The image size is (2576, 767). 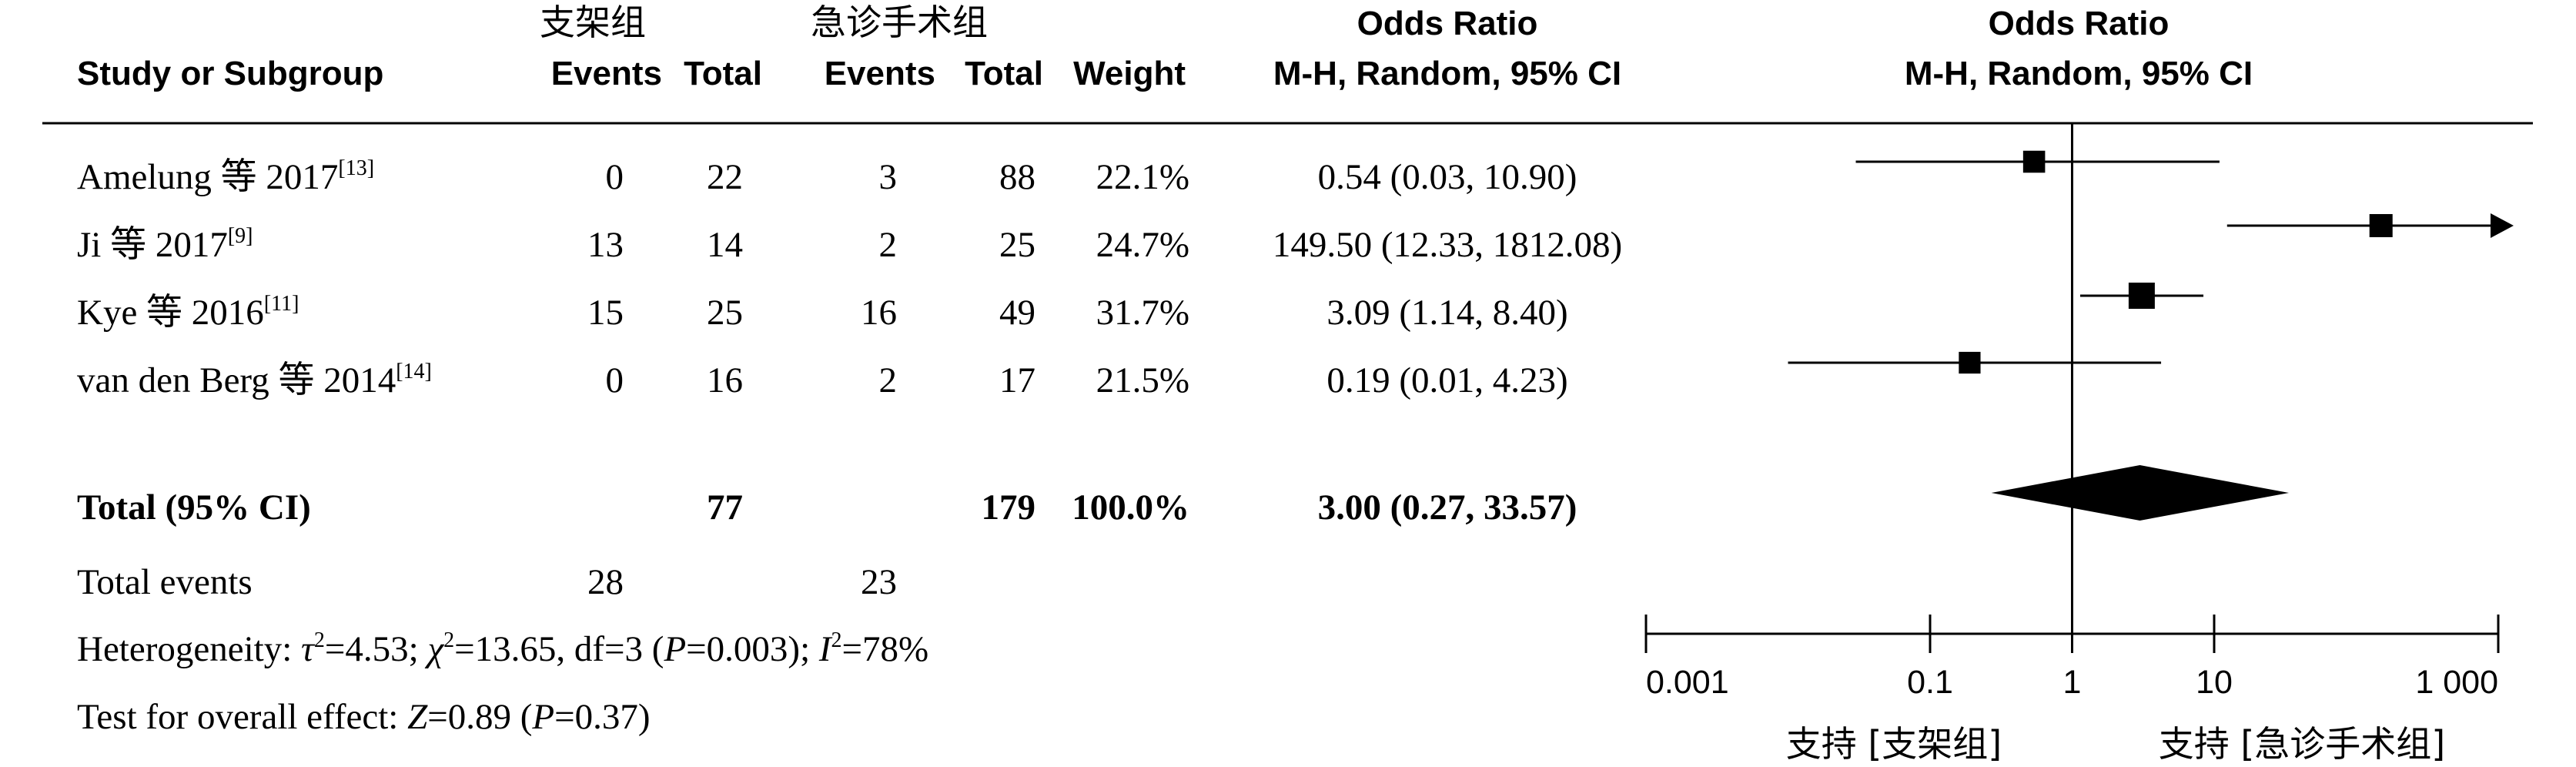 I want to click on total-label: Total (95% CI), so click(x=194, y=508).